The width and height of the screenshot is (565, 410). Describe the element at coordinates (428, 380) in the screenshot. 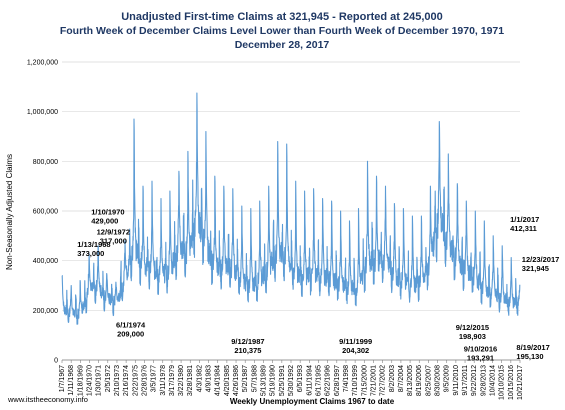

I see `x-tick-label: 8/25/2007` at that location.